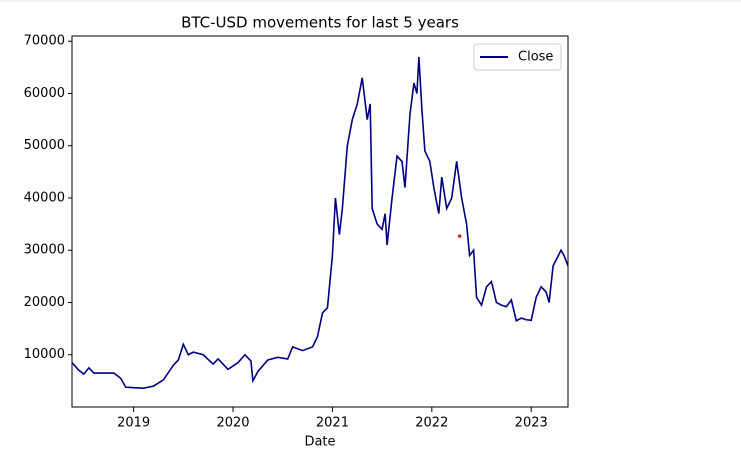 This screenshot has height=468, width=741. I want to click on x-tick-label: 2021, so click(332, 423).